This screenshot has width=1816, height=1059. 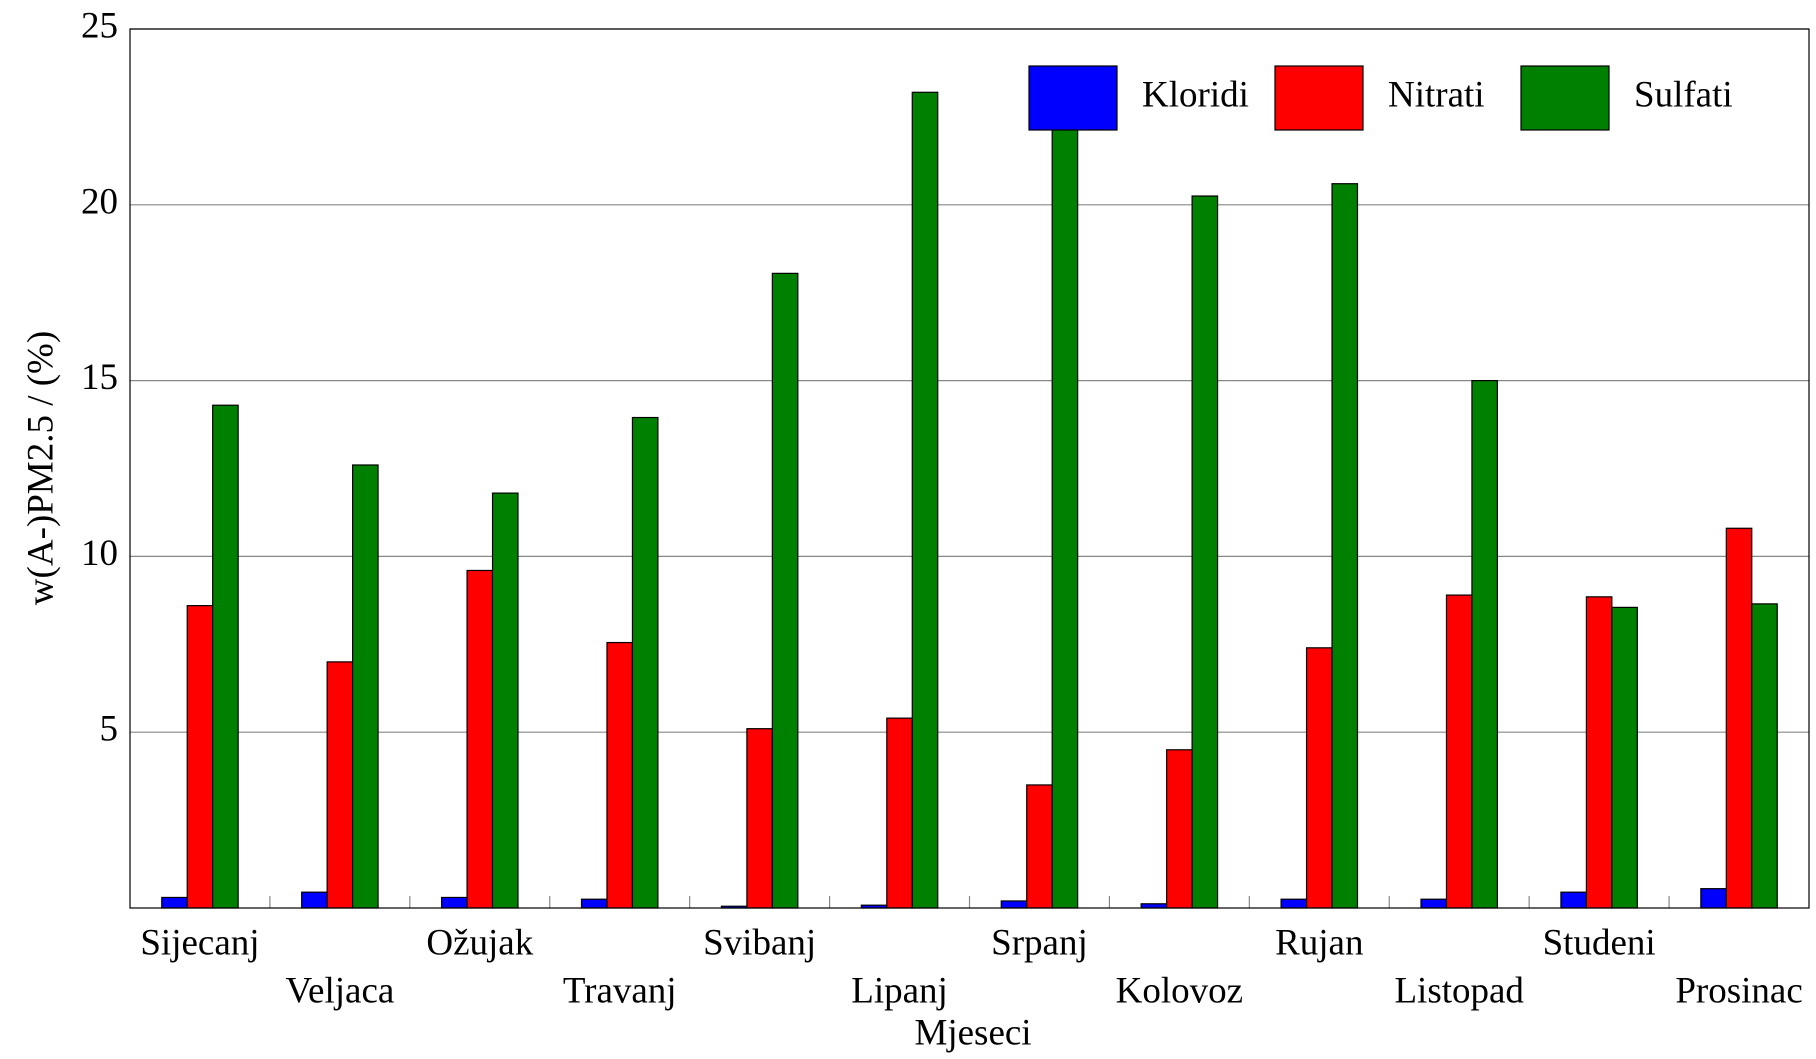 What do you see at coordinates (109, 729) in the screenshot?
I see `y-tick-label: 5` at bounding box center [109, 729].